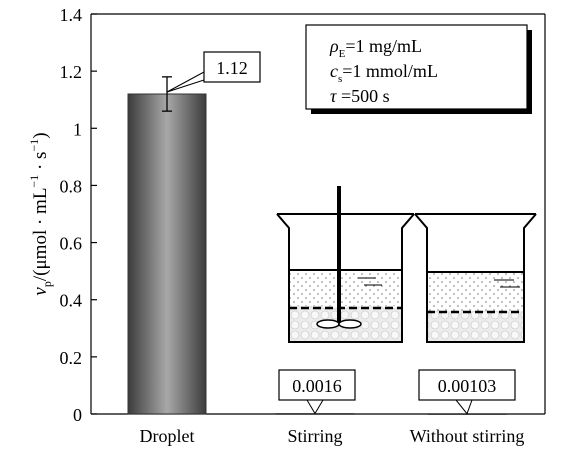  What do you see at coordinates (40, 213) in the screenshot?
I see `y-axis-label: vp/(μmol · mL−1 · s−1)` at bounding box center [40, 213].